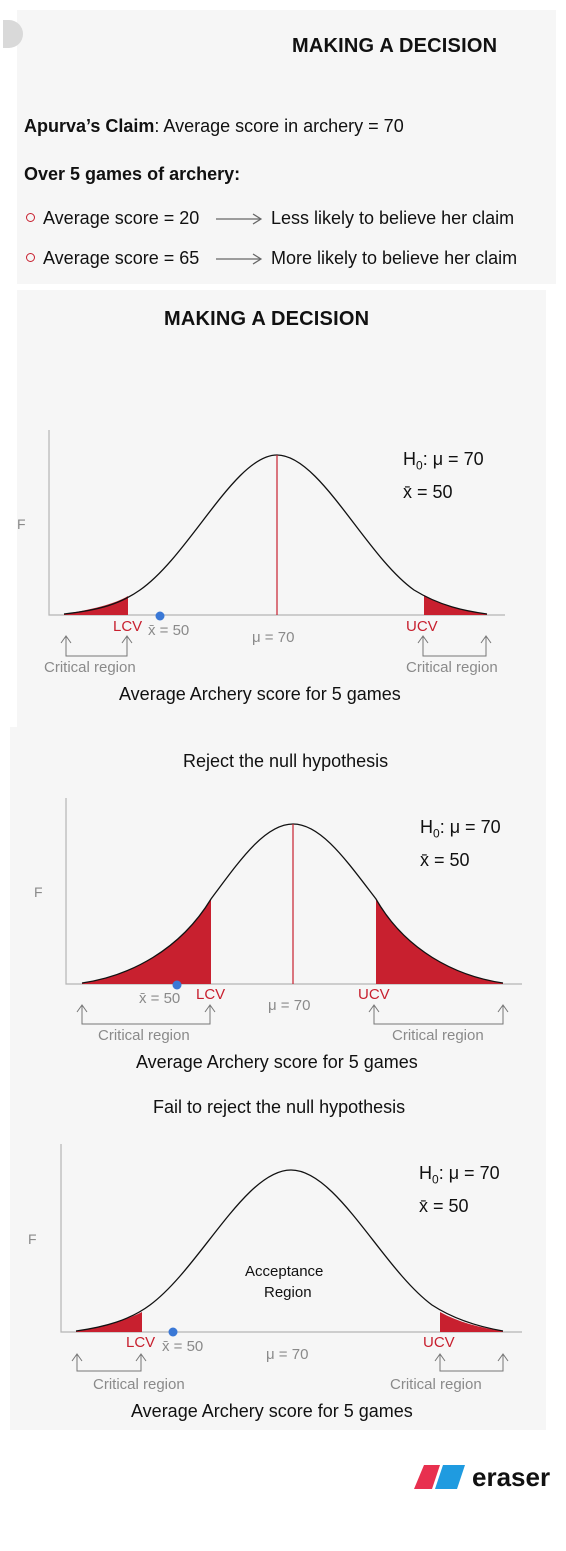  What do you see at coordinates (511, 1477) in the screenshot?
I see `brand-name: eraser` at bounding box center [511, 1477].